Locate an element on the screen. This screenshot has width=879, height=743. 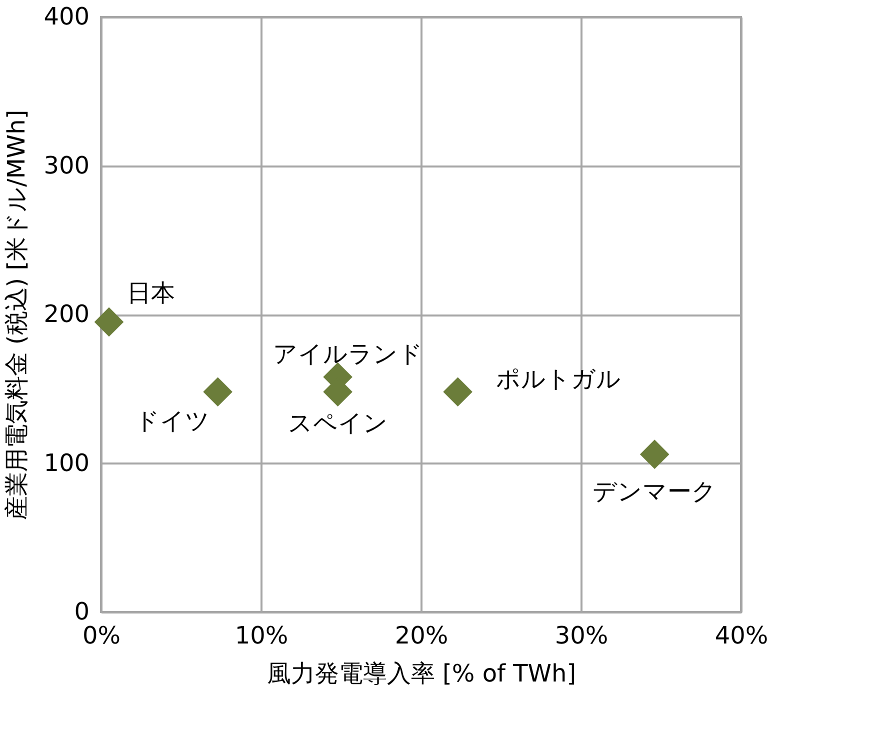
y-tick-label: 100 is located at coordinates (67, 462).